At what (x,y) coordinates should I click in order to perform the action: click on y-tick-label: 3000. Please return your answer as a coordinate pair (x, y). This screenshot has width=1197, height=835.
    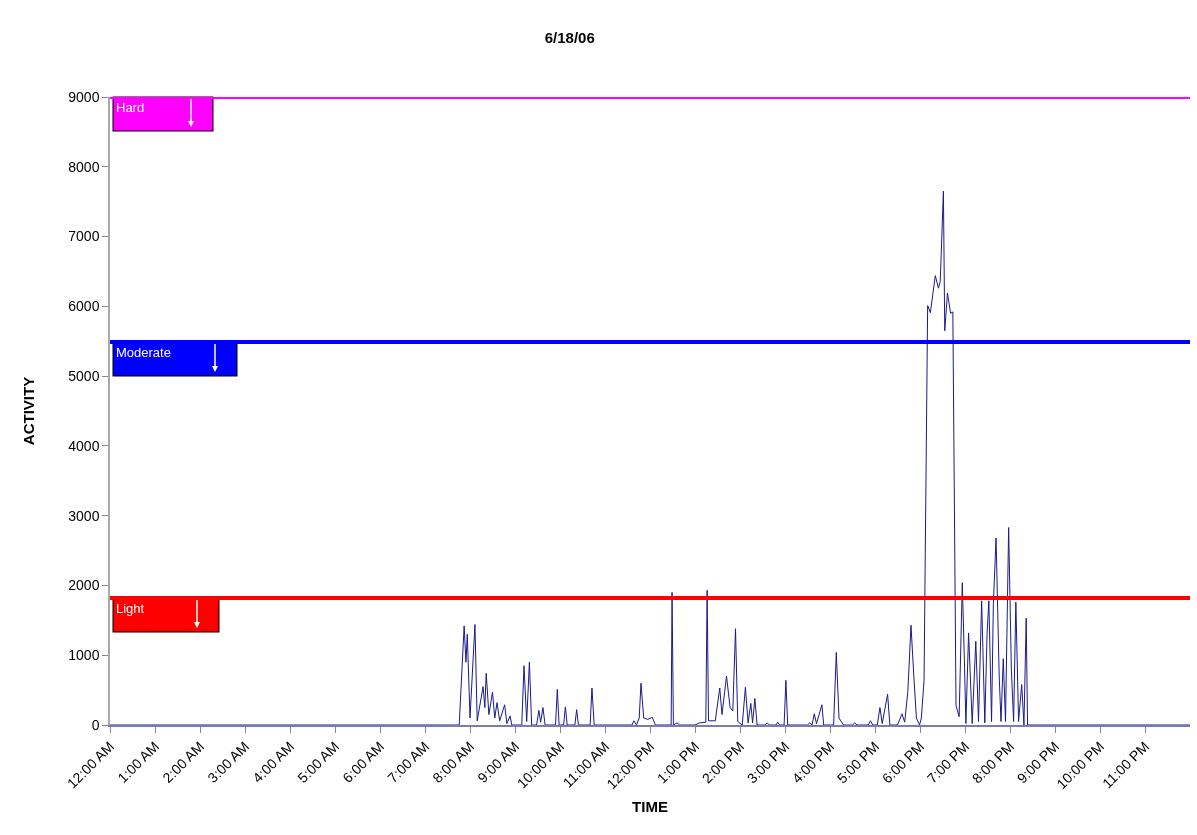
    Looking at the image, I should click on (84, 515).